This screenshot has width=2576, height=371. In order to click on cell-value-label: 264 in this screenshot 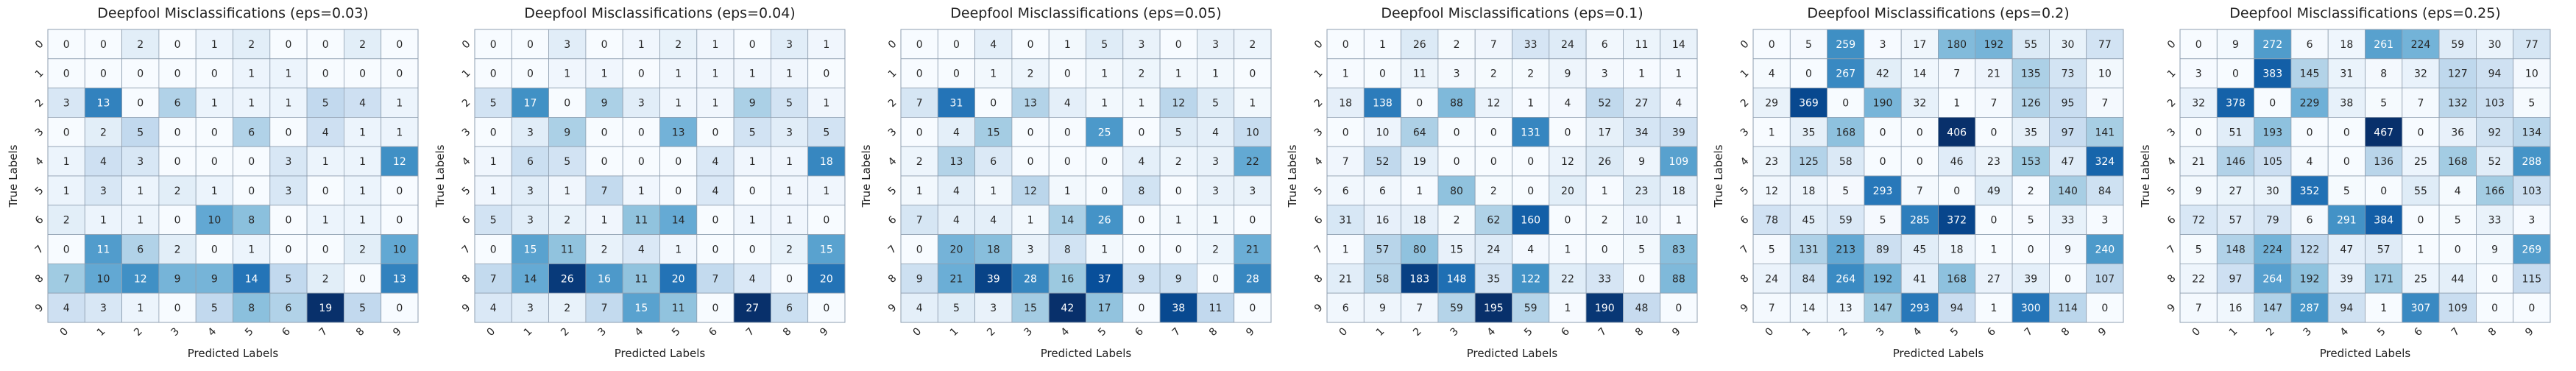, I will do `click(1845, 279)`.